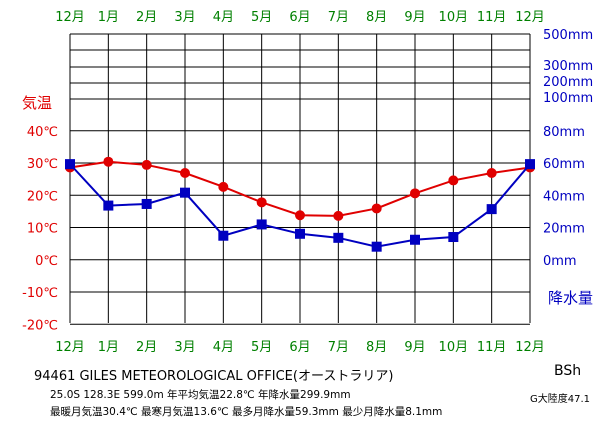  I want to click on month-label-top: 1月, so click(108, 17).